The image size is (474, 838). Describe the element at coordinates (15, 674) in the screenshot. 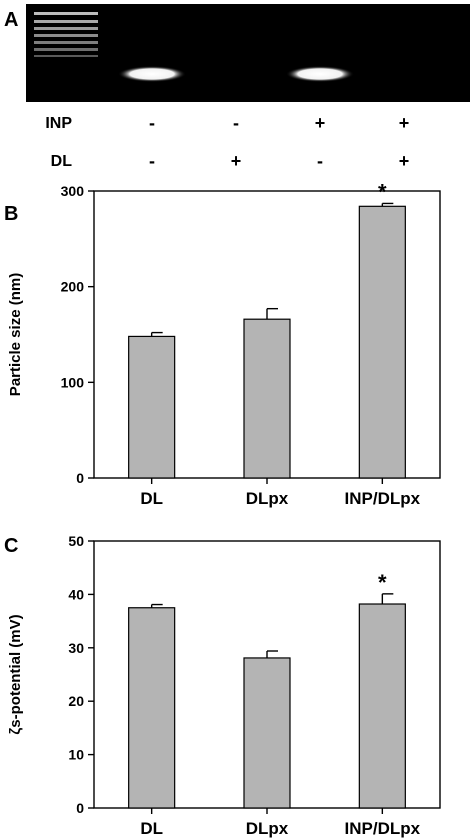

I see `y-axis-label: ζs-potential (mV)` at that location.